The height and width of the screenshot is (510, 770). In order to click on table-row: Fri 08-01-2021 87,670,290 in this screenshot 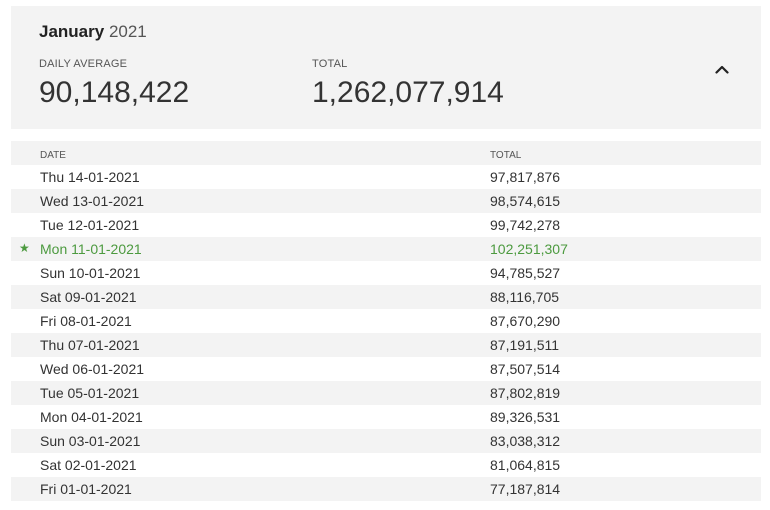, I will do `click(386, 321)`.